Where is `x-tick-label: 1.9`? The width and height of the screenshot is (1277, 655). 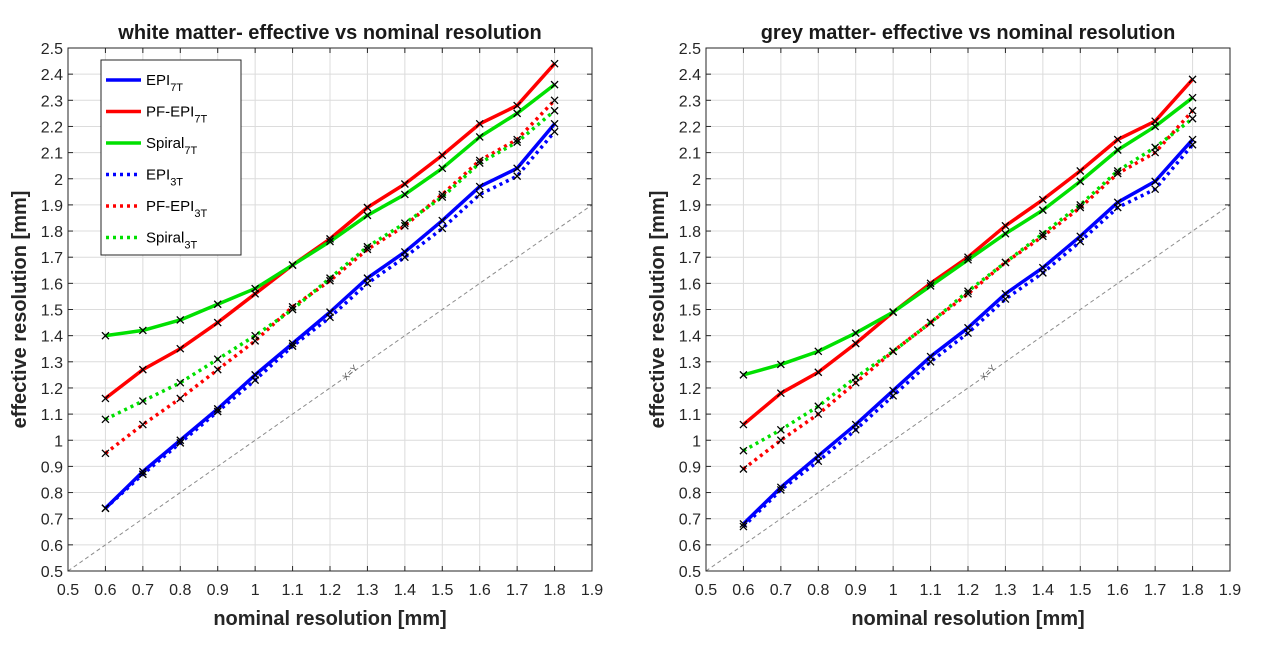 x-tick-label: 1.9 is located at coordinates (592, 590).